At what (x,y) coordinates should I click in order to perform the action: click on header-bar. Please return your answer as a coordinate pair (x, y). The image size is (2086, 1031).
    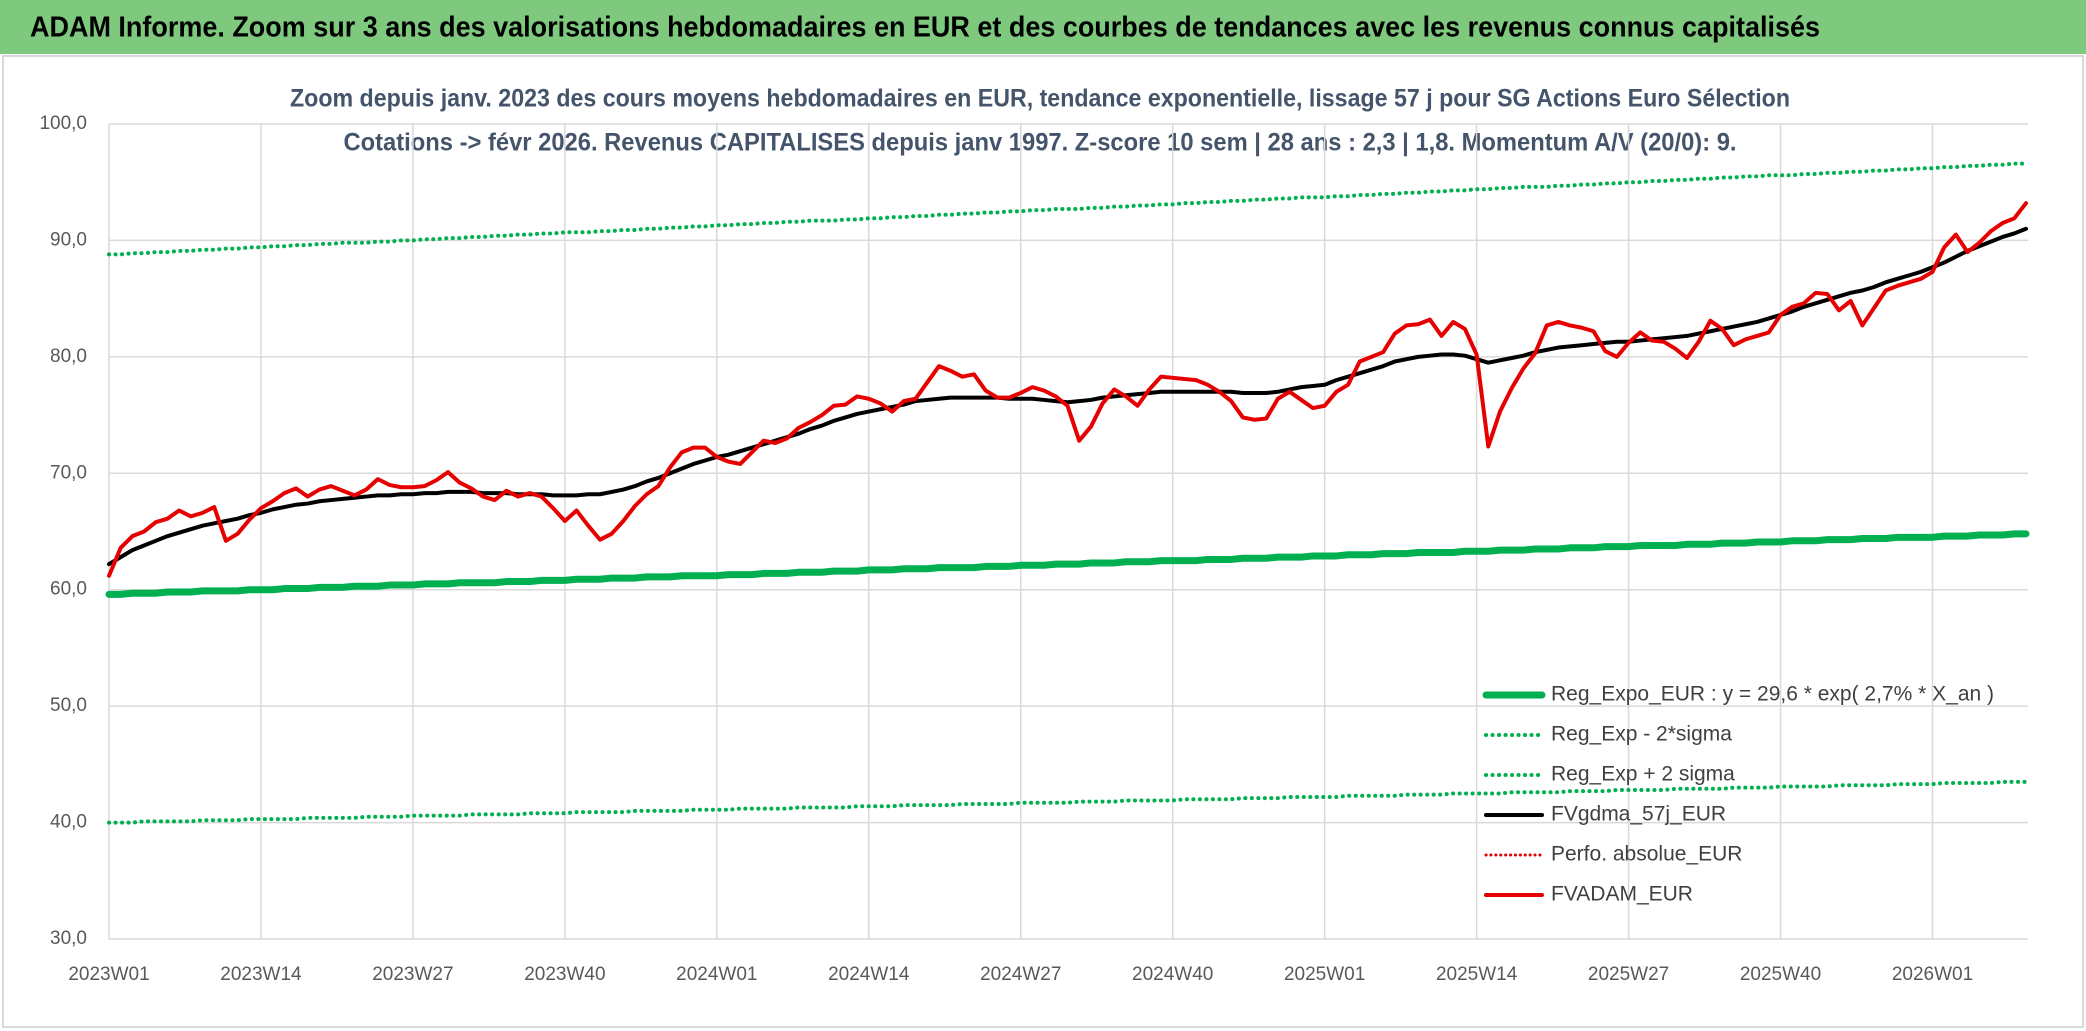
    Looking at the image, I should click on (1043, 27).